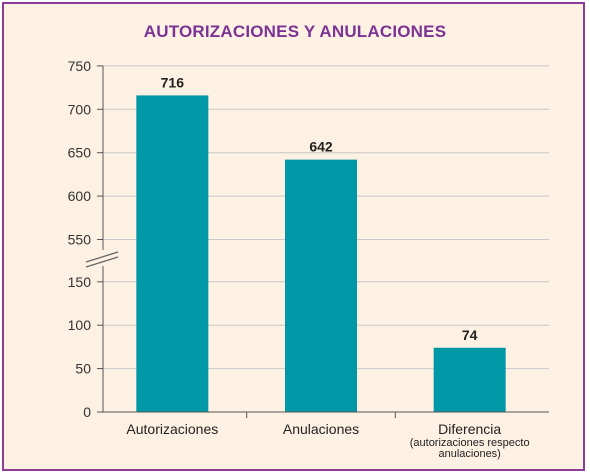 The image size is (590, 476). I want to click on y-tick-label: 150, so click(80, 282).